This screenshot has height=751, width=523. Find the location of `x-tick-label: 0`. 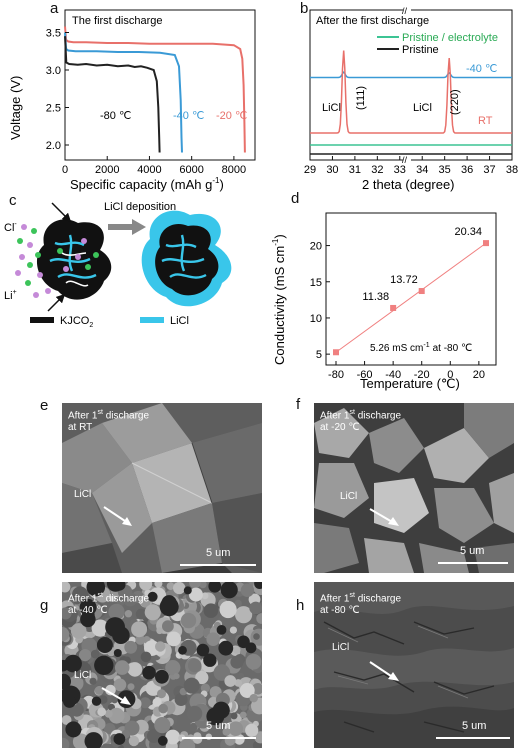

x-tick-label: 0 is located at coordinates (65, 170).